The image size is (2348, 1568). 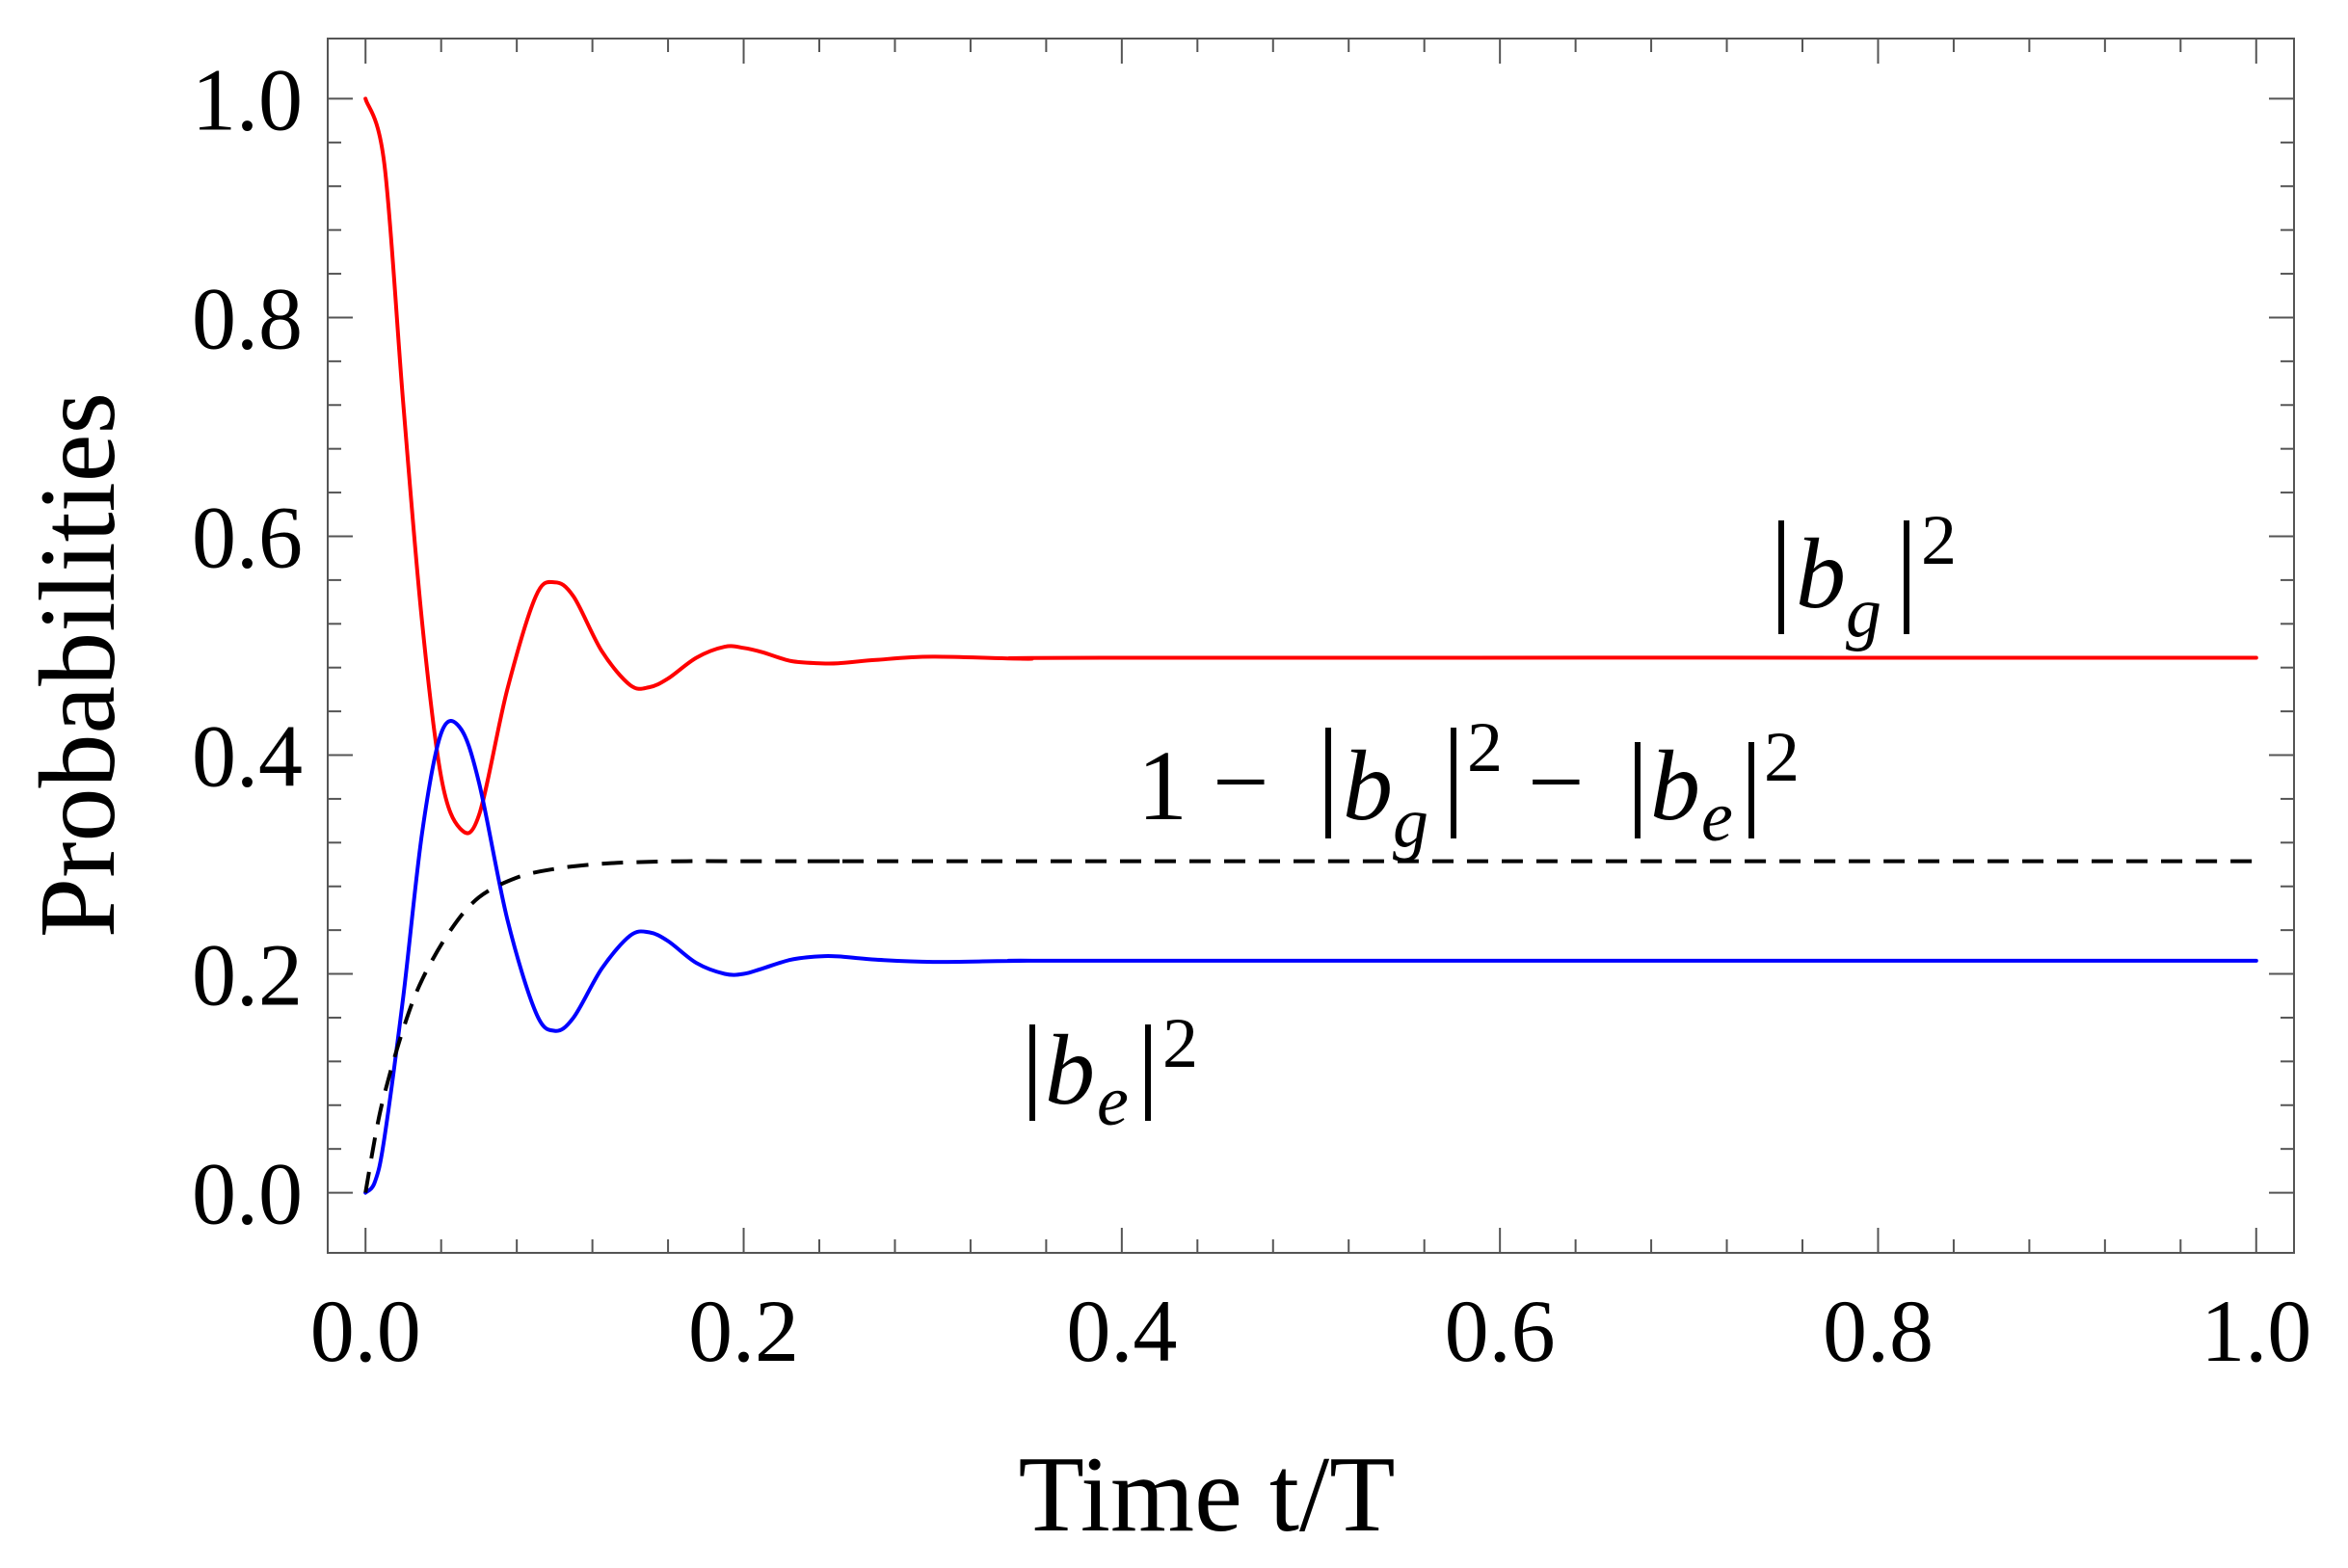 I want to click on annotation-remainder-be-base: b, so click(x=1675, y=786).